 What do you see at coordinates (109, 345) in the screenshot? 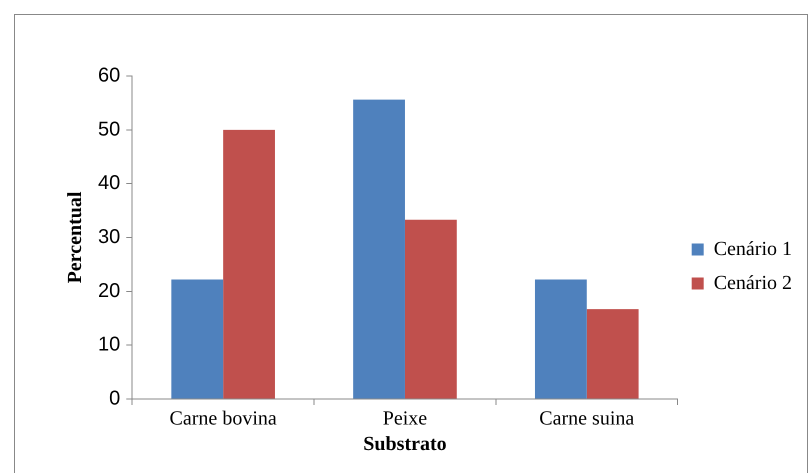
I see `y-tick-label: 10` at bounding box center [109, 345].